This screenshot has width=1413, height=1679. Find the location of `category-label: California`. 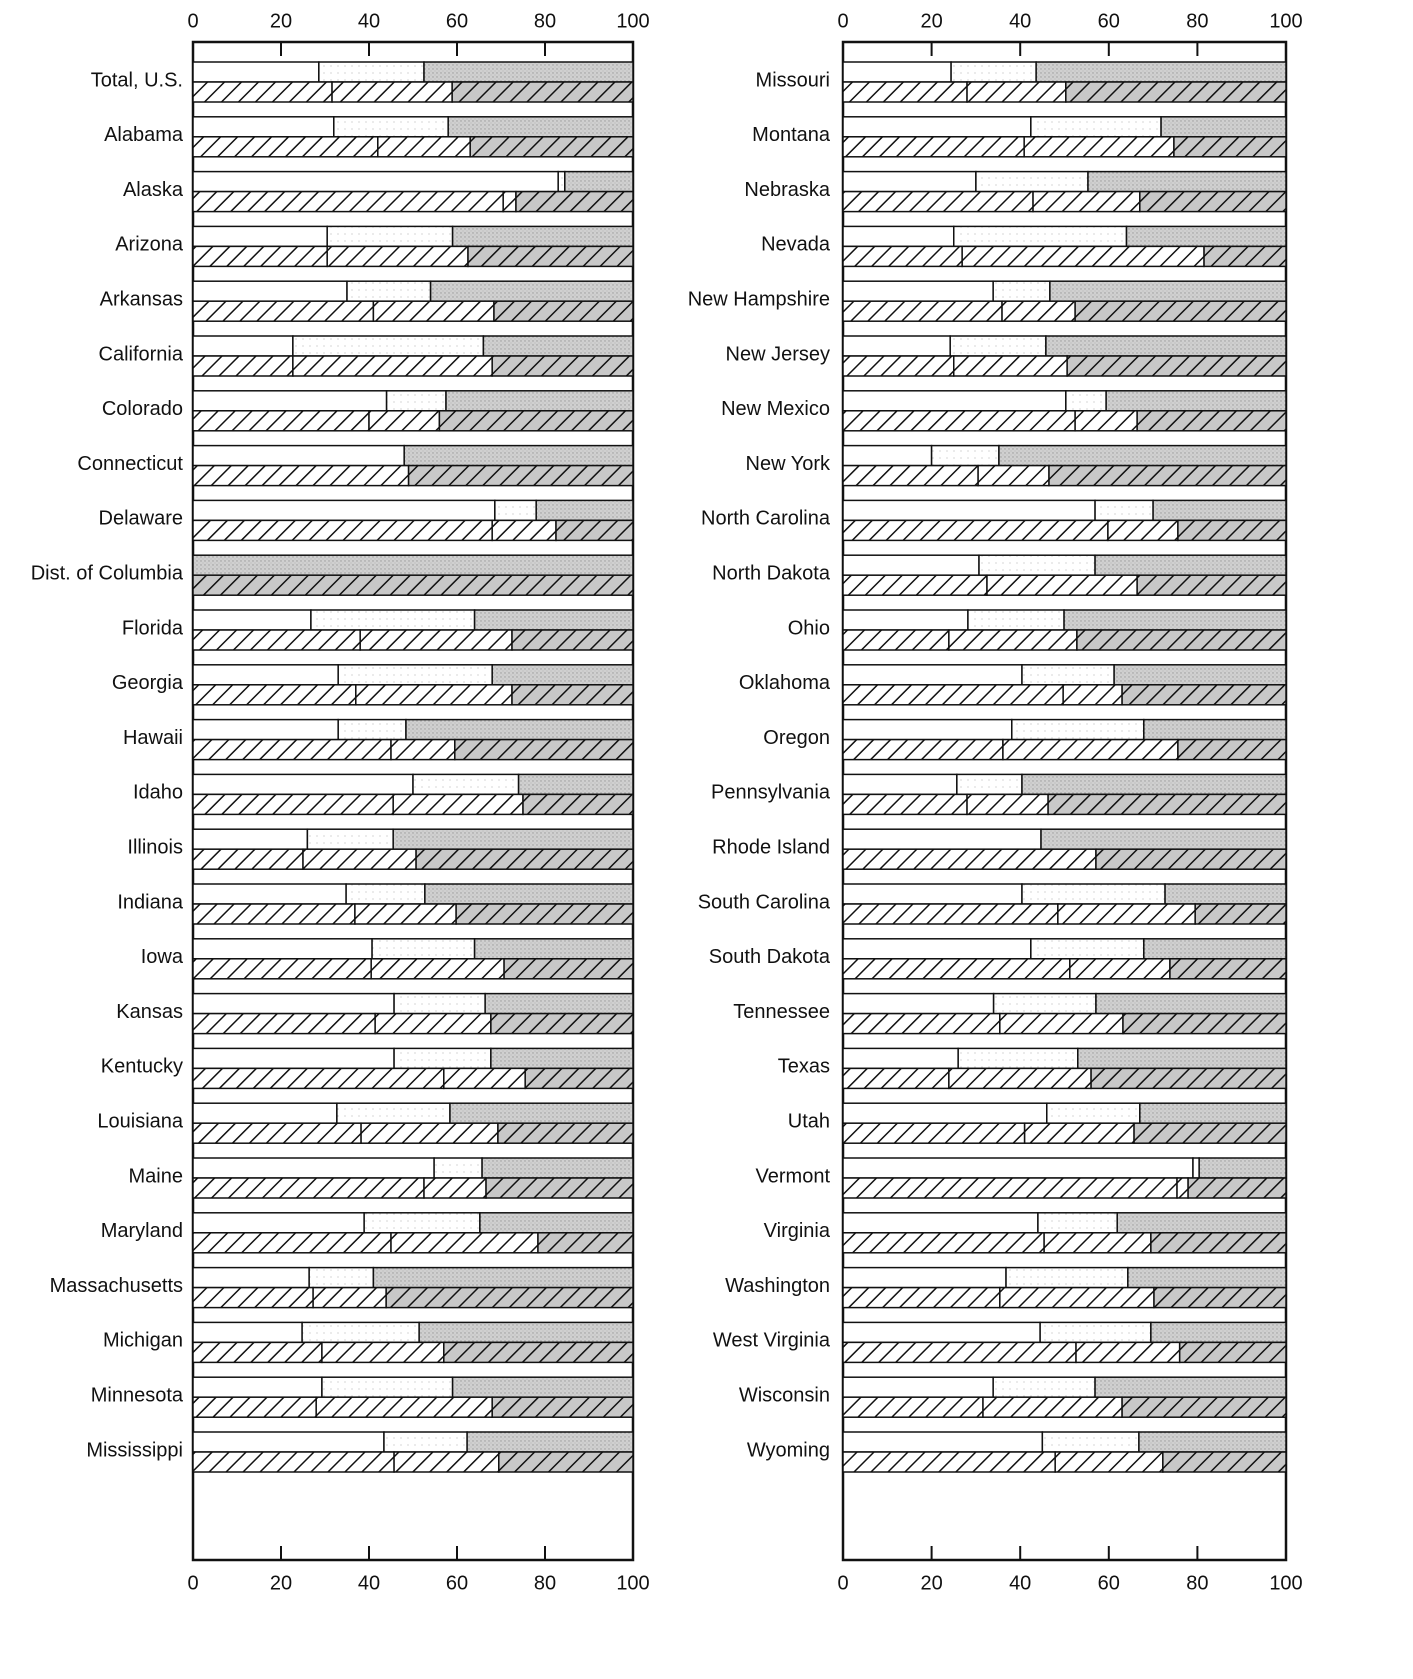

category-label: California is located at coordinates (141, 354).